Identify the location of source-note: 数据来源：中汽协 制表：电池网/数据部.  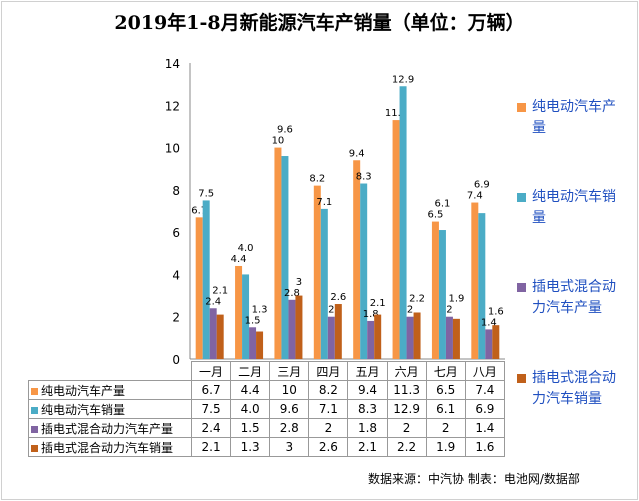
(474, 479).